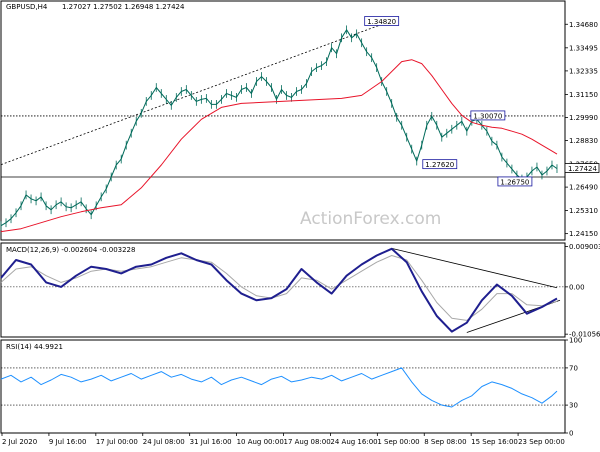 The height and width of the screenshot is (452, 600). I want to click on x-axis-label: 9 Jul 16:00, so click(68, 442).